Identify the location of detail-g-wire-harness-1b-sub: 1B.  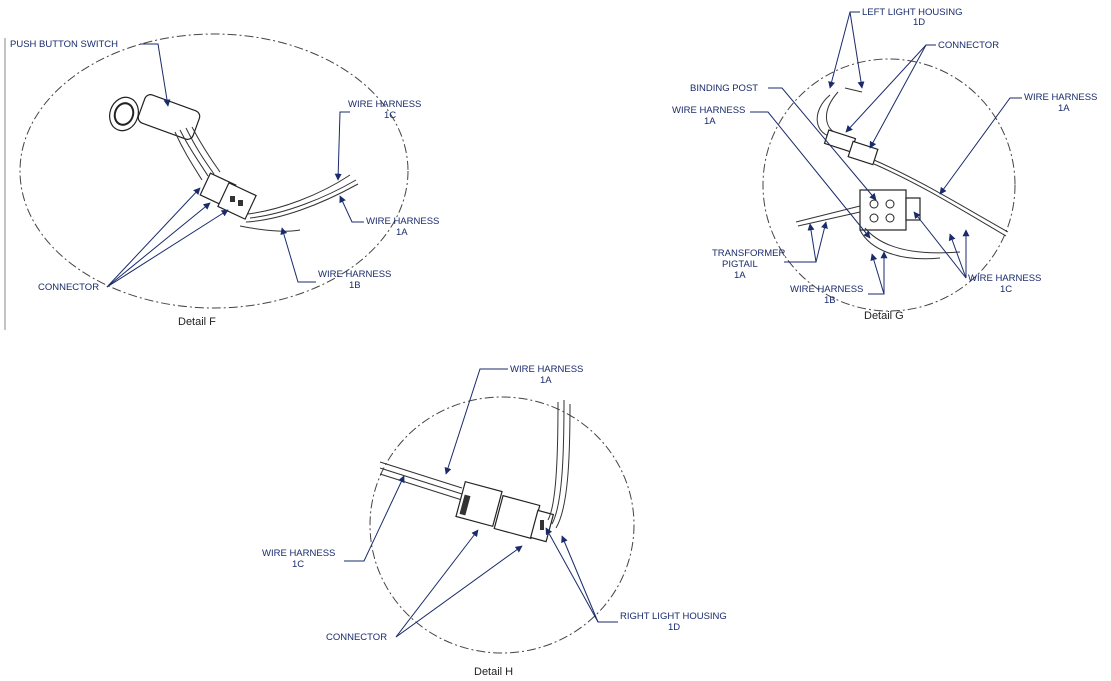
(830, 300).